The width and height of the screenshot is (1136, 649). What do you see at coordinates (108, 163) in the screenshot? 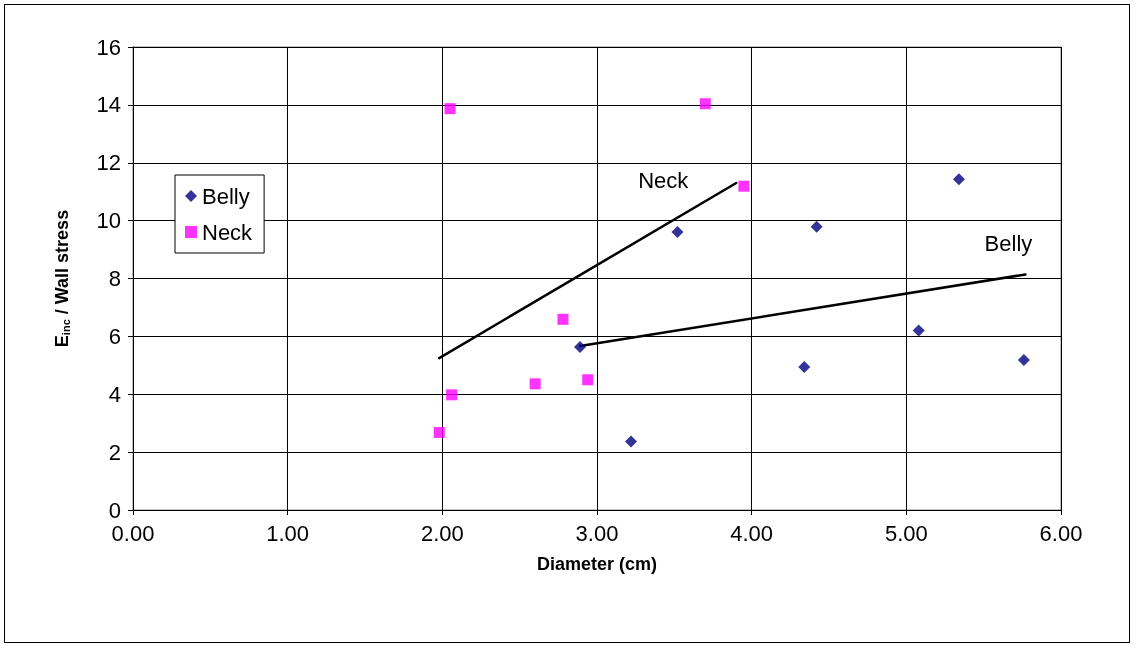
I see `y-tick-label: 12` at bounding box center [108, 163].